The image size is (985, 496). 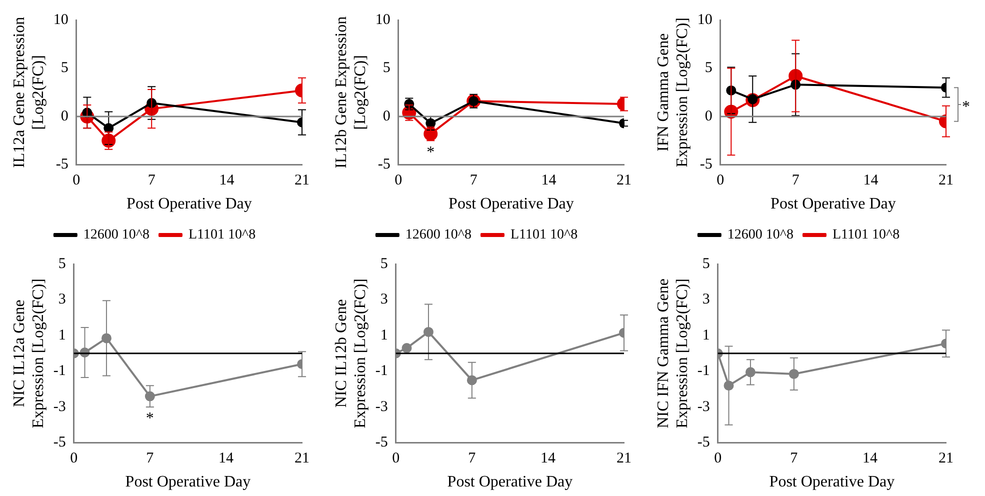 I want to click on point, so click(x=407, y=348).